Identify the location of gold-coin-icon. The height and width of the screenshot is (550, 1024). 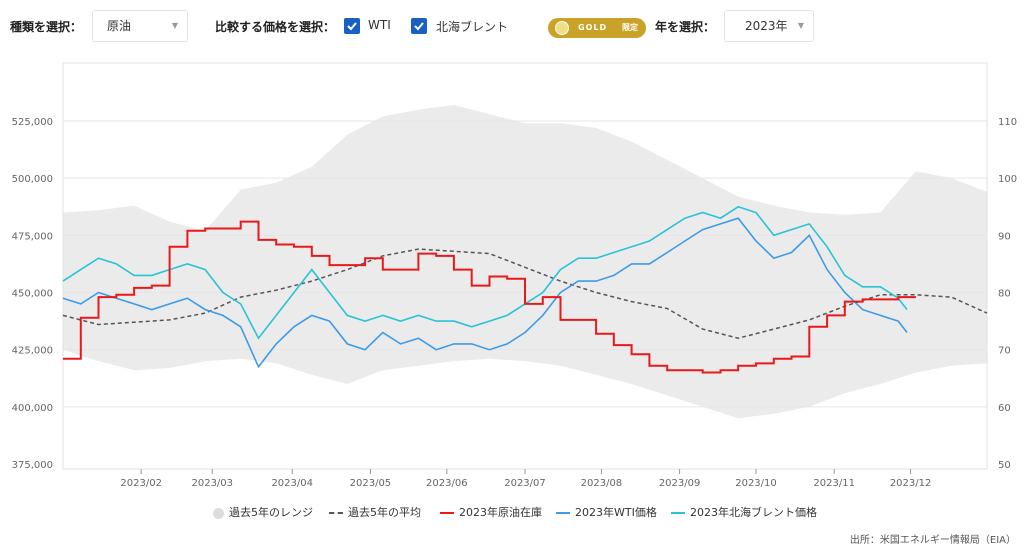
(562, 28).